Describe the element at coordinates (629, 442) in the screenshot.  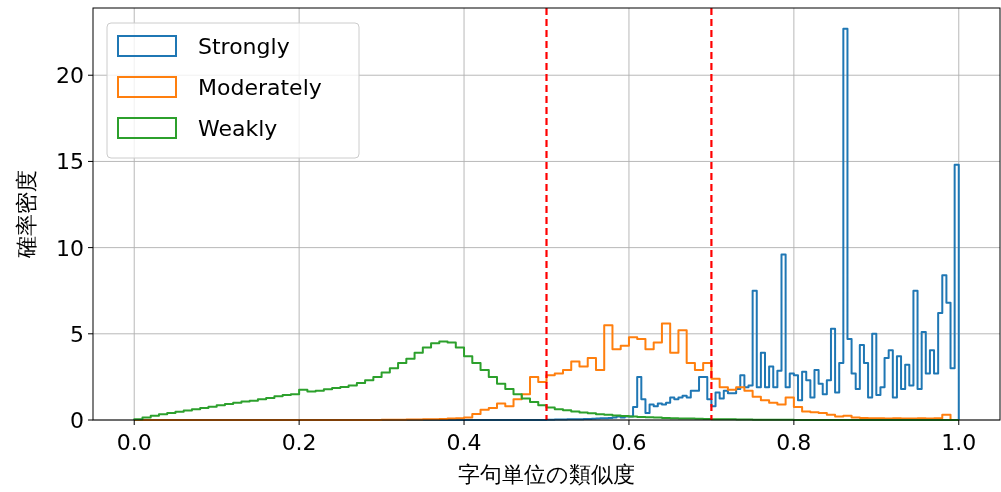
I see `x-tick-label: 0.6` at that location.